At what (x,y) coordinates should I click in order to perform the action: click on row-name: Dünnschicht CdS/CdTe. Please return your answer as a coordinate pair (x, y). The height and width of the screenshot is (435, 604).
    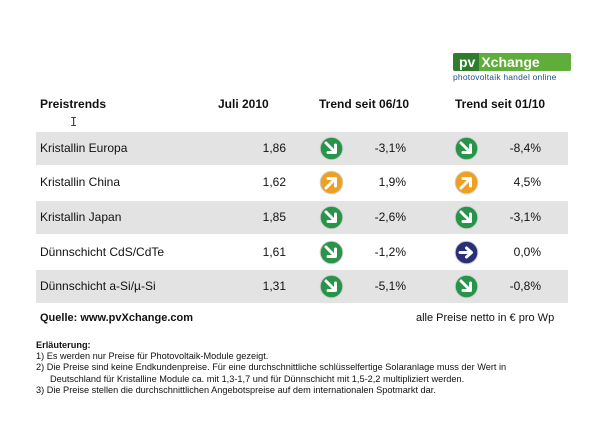
    Looking at the image, I should click on (102, 252).